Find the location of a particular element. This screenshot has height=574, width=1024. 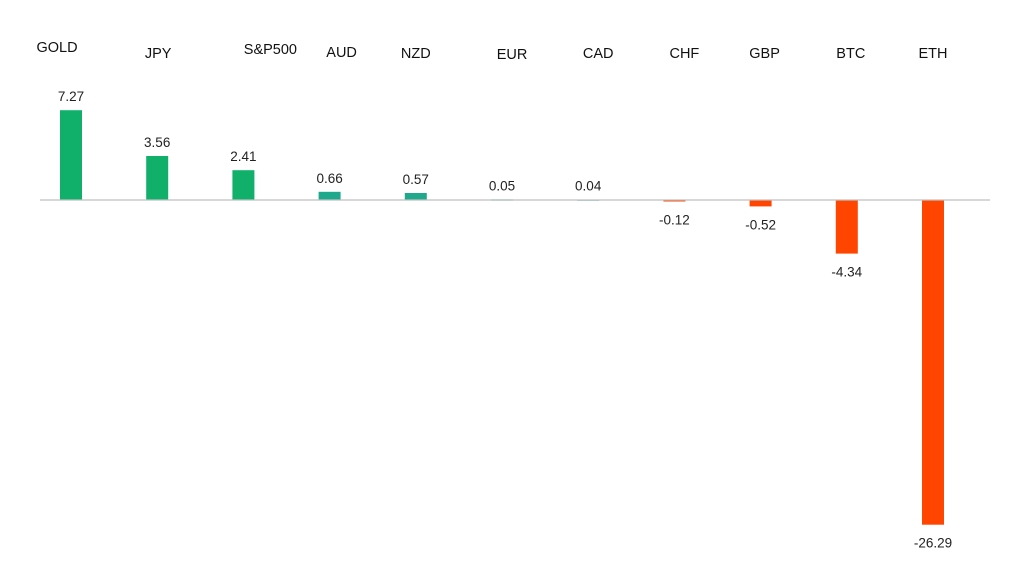

value-label-cad: 0.04 is located at coordinates (588, 186).